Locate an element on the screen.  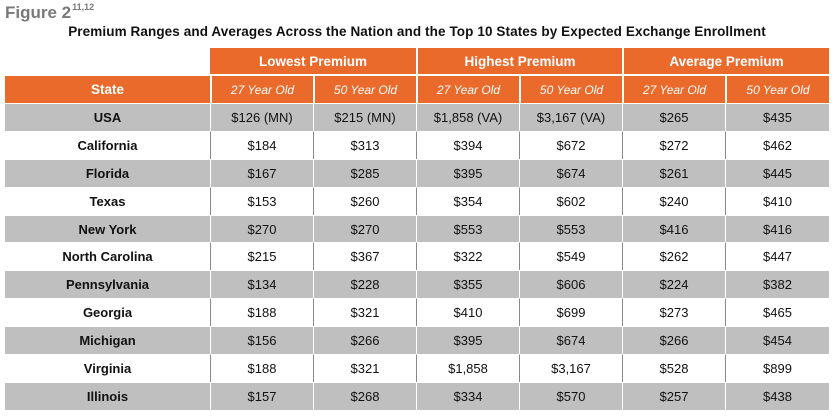
value-cell: $1,858 (VA) is located at coordinates (467, 117).